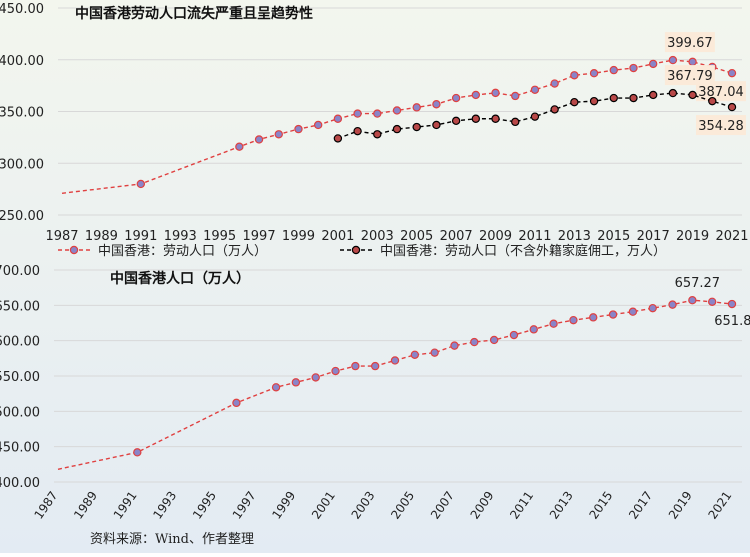  I want to click on population-y-tick-label: 550.00, so click(20, 377).